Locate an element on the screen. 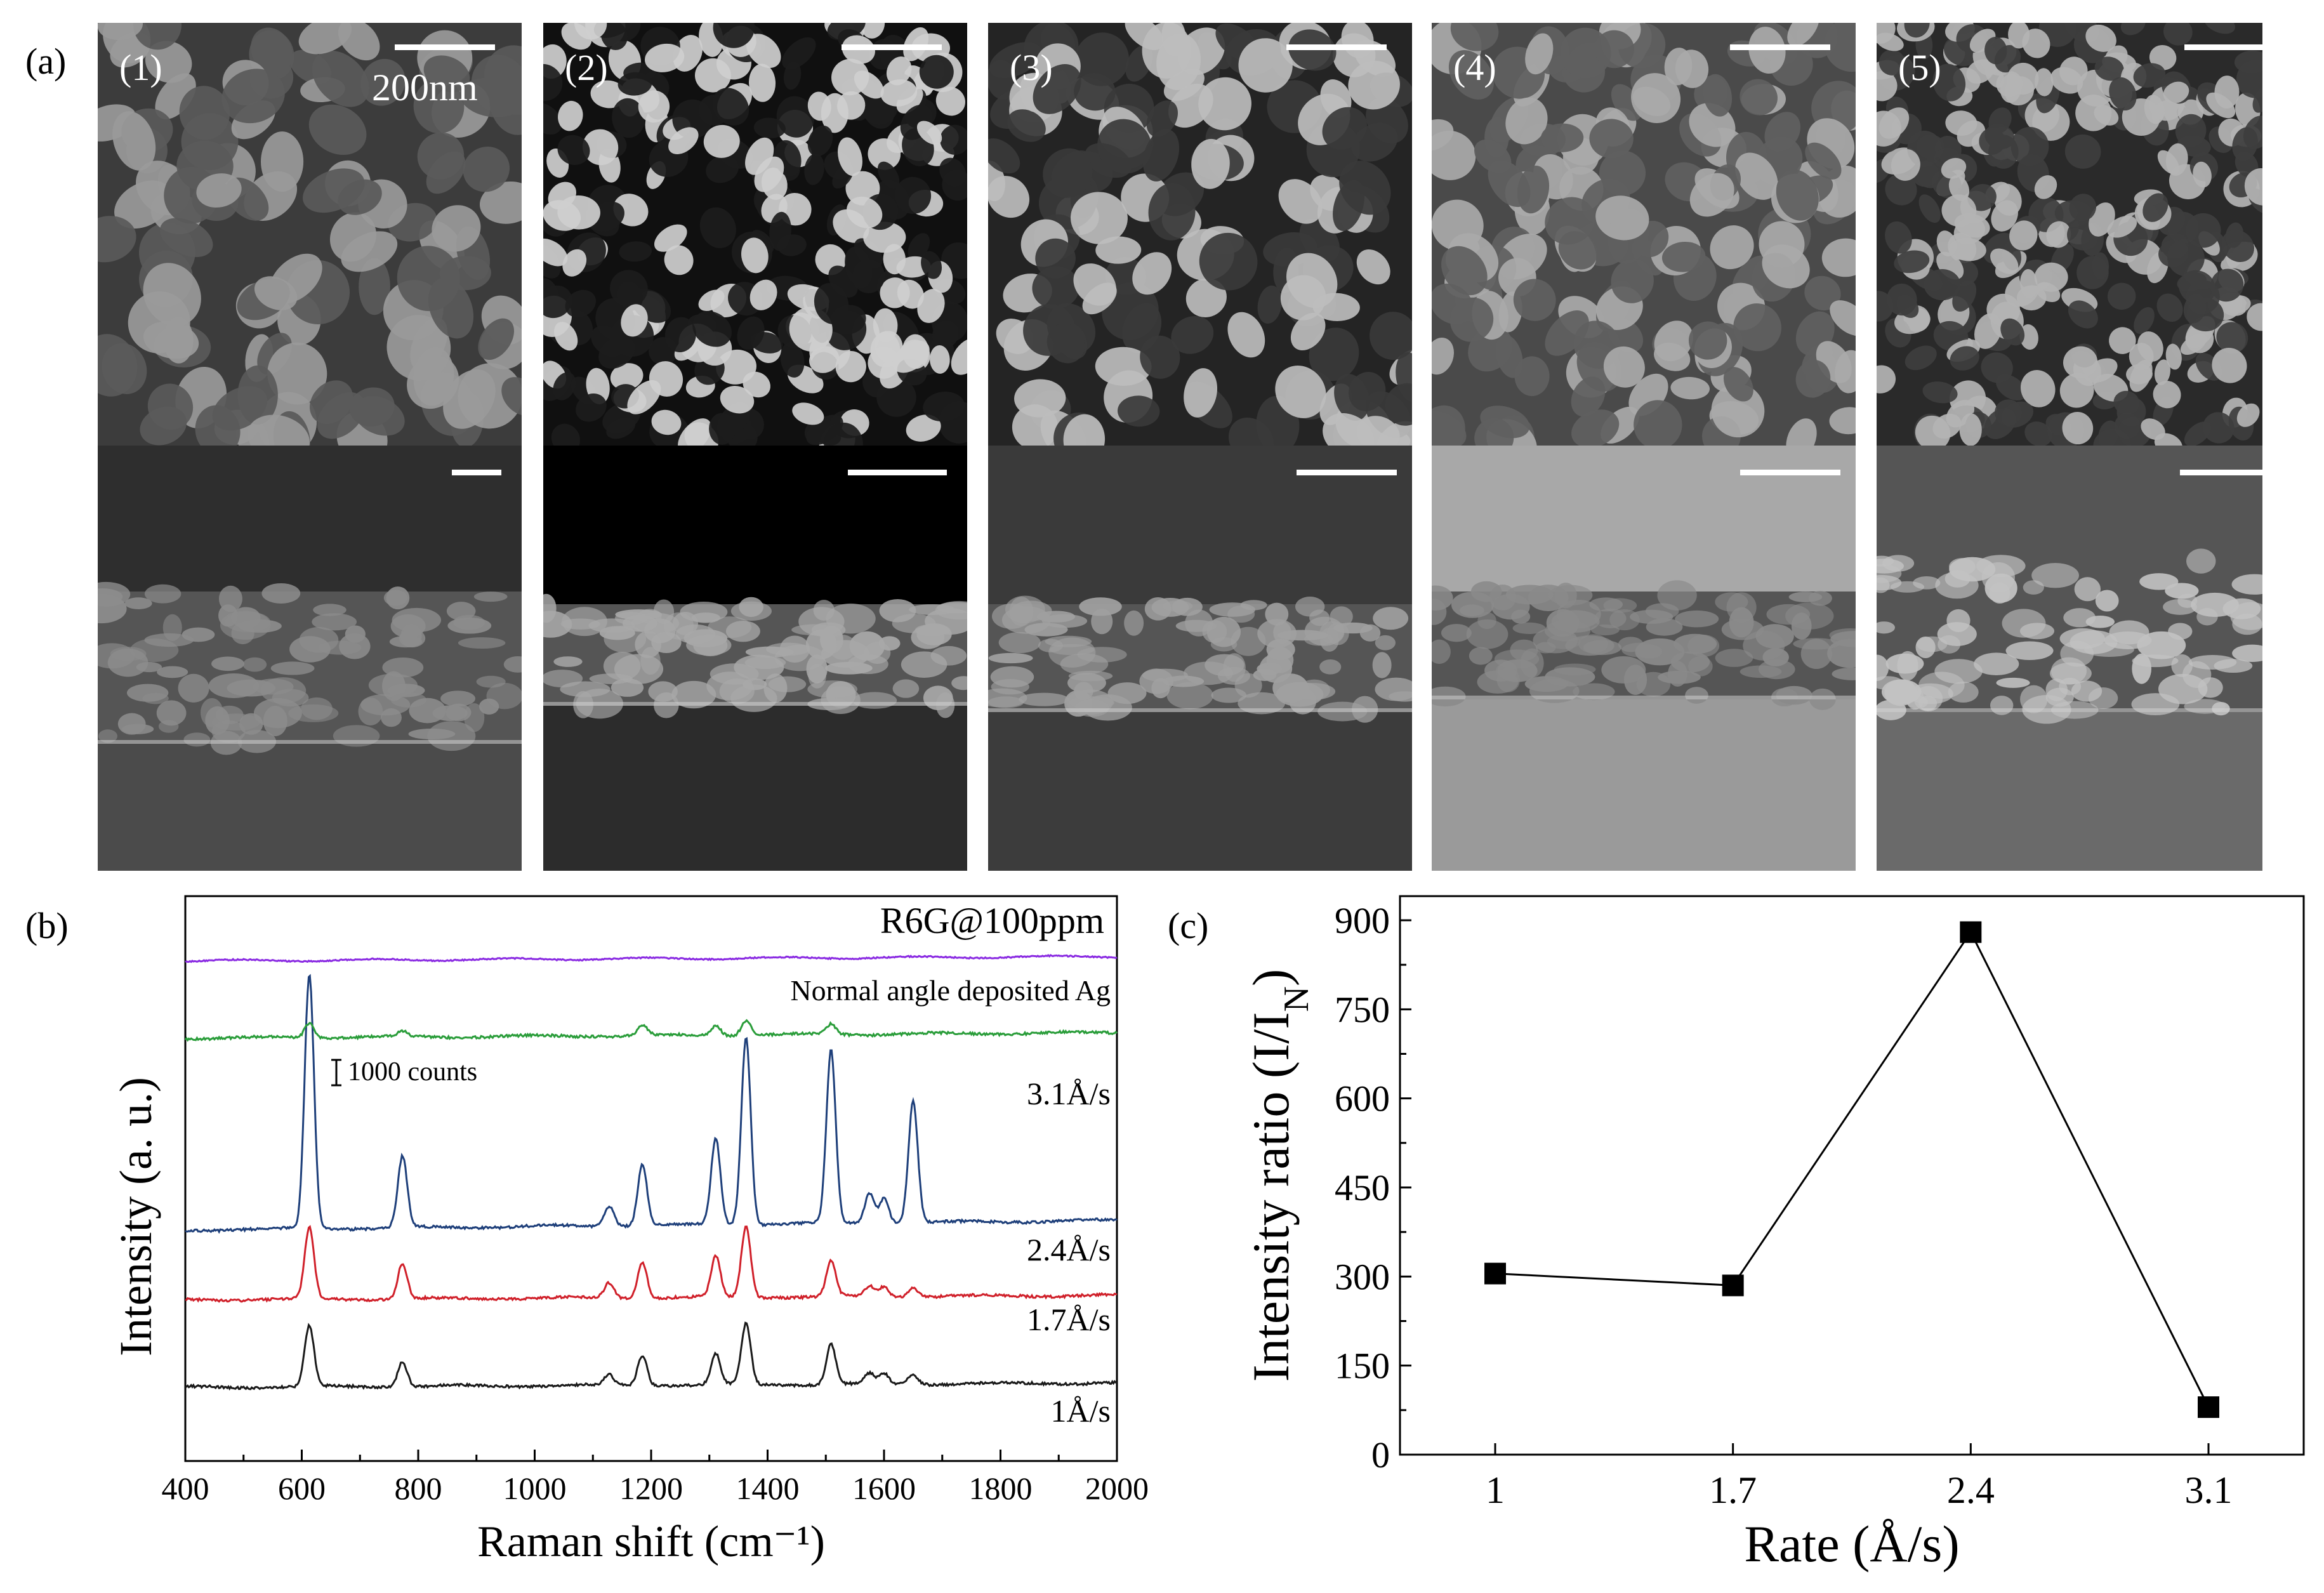  annotation-counts: 1000 counts is located at coordinates (413, 1072).